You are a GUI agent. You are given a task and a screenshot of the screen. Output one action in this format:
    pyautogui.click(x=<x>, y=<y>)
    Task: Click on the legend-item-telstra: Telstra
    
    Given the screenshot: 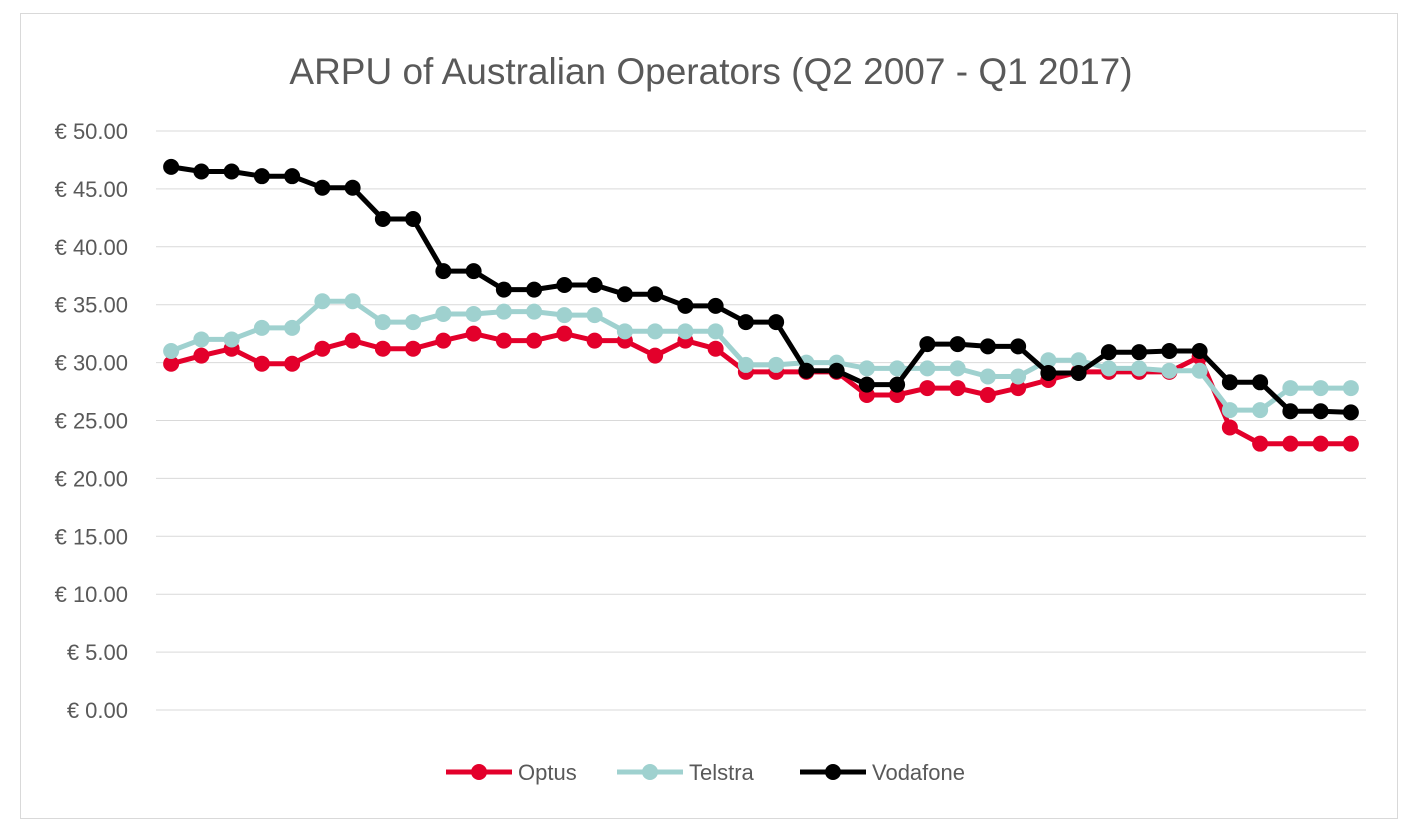 What is the action you would take?
    pyautogui.click(x=686, y=772)
    